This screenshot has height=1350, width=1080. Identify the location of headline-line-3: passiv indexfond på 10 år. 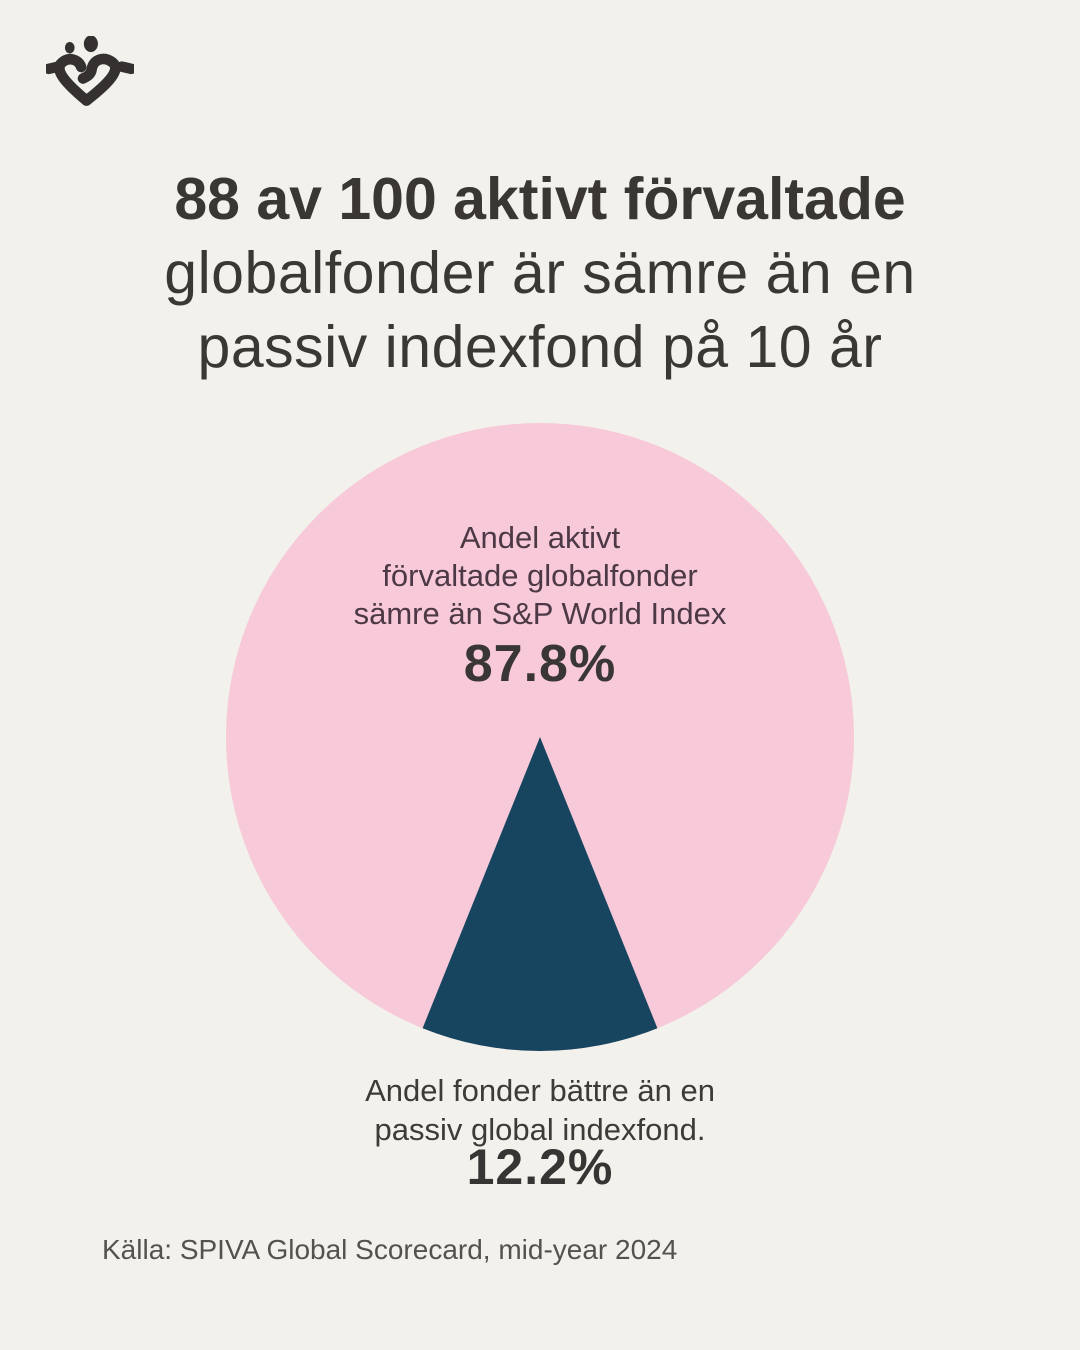
(540, 347).